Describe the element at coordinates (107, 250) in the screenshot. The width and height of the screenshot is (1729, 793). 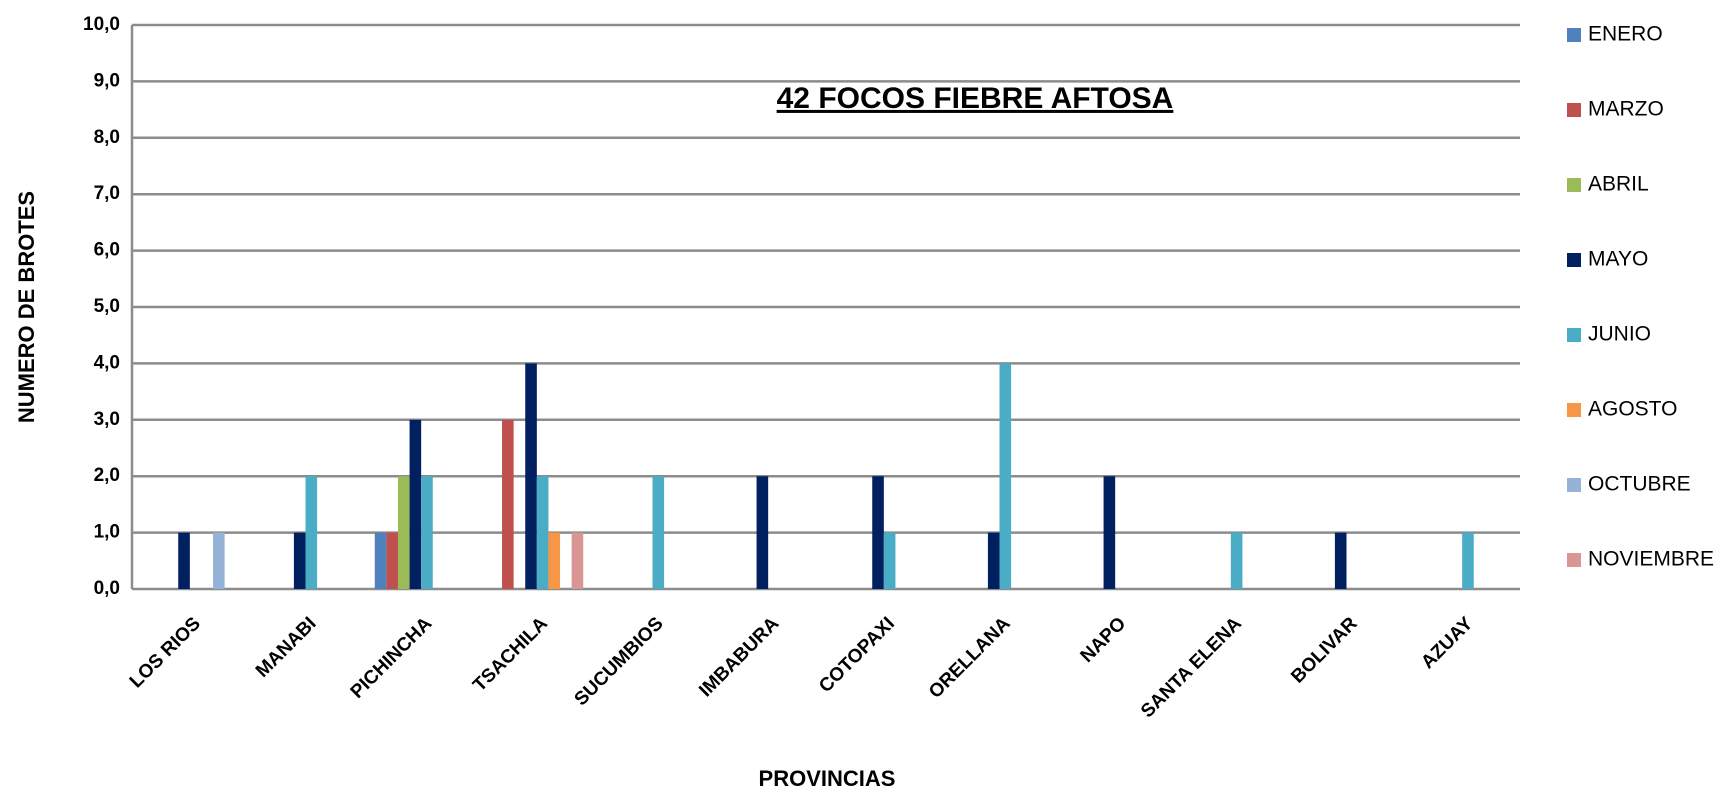
I see `y-tick-label: 6,0` at that location.